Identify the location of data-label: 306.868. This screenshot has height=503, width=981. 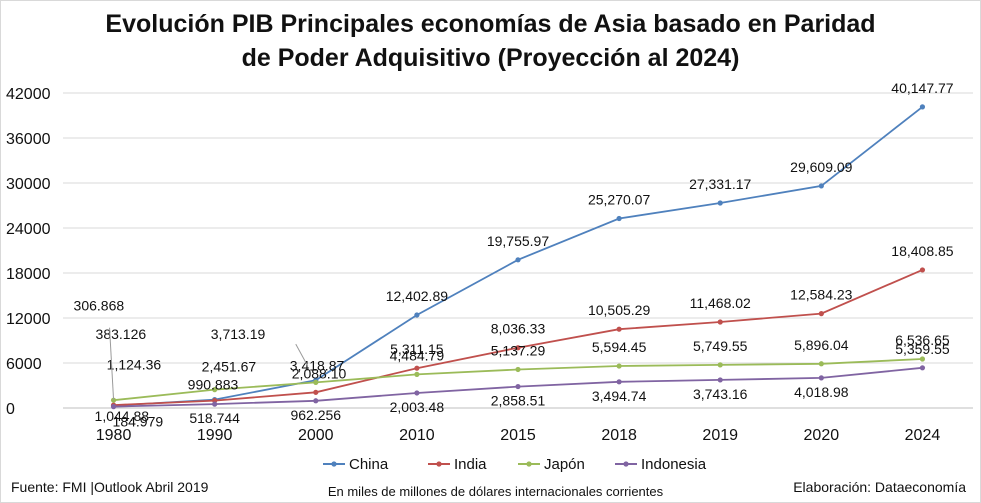
(99, 306).